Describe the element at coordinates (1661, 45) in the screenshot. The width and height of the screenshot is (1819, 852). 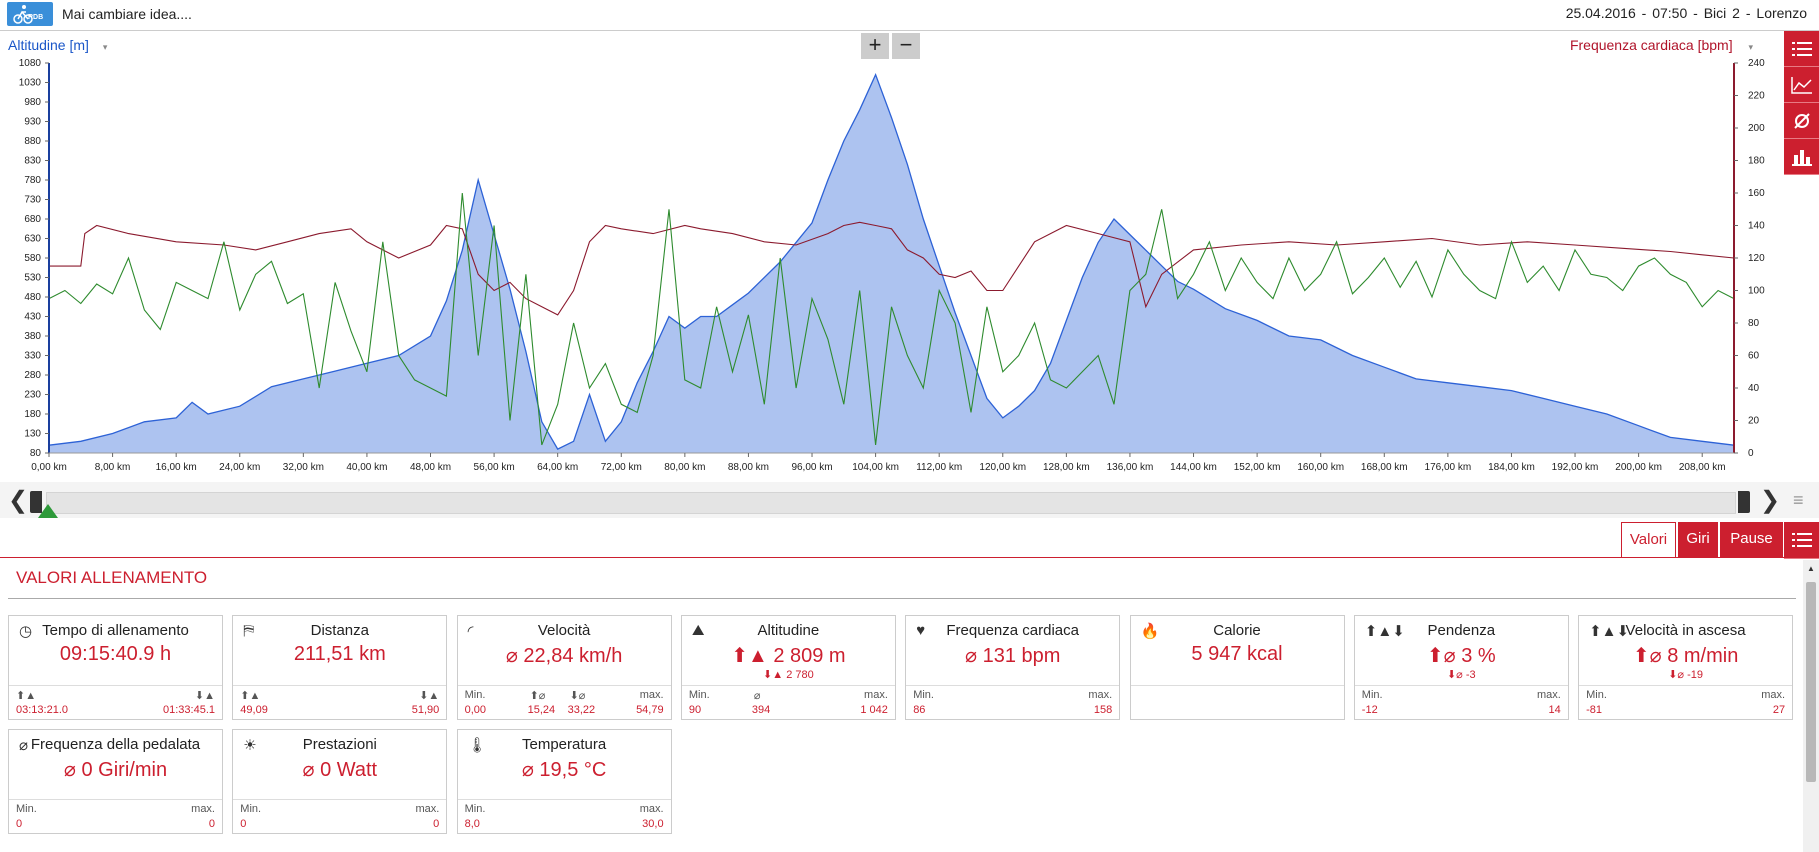
I see `right-axis-selector: Frequenza cardiaca [bpm] ▾` at that location.